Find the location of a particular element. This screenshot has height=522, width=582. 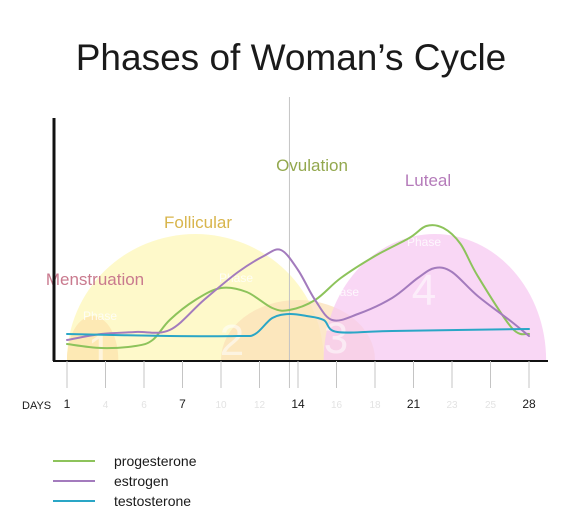

x-tick-label: 14 is located at coordinates (298, 404).